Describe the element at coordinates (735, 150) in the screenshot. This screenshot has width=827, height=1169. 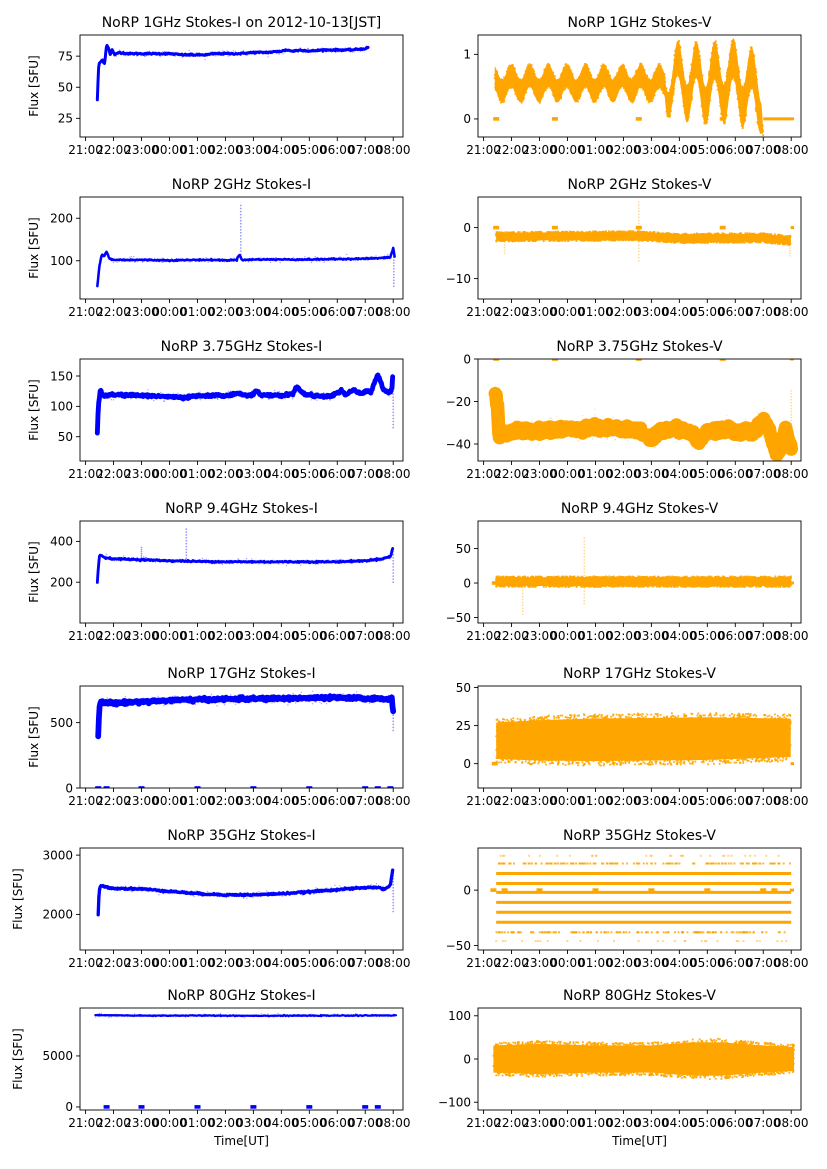
I see `x-tick-label: 06:00` at that location.